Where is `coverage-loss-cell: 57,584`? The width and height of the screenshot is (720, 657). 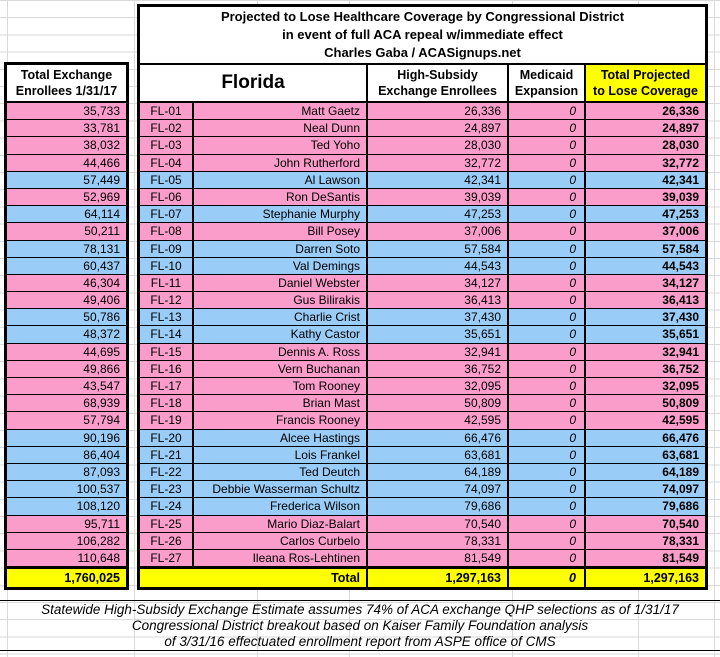
coverage-loss-cell: 57,584 is located at coordinates (680, 248).